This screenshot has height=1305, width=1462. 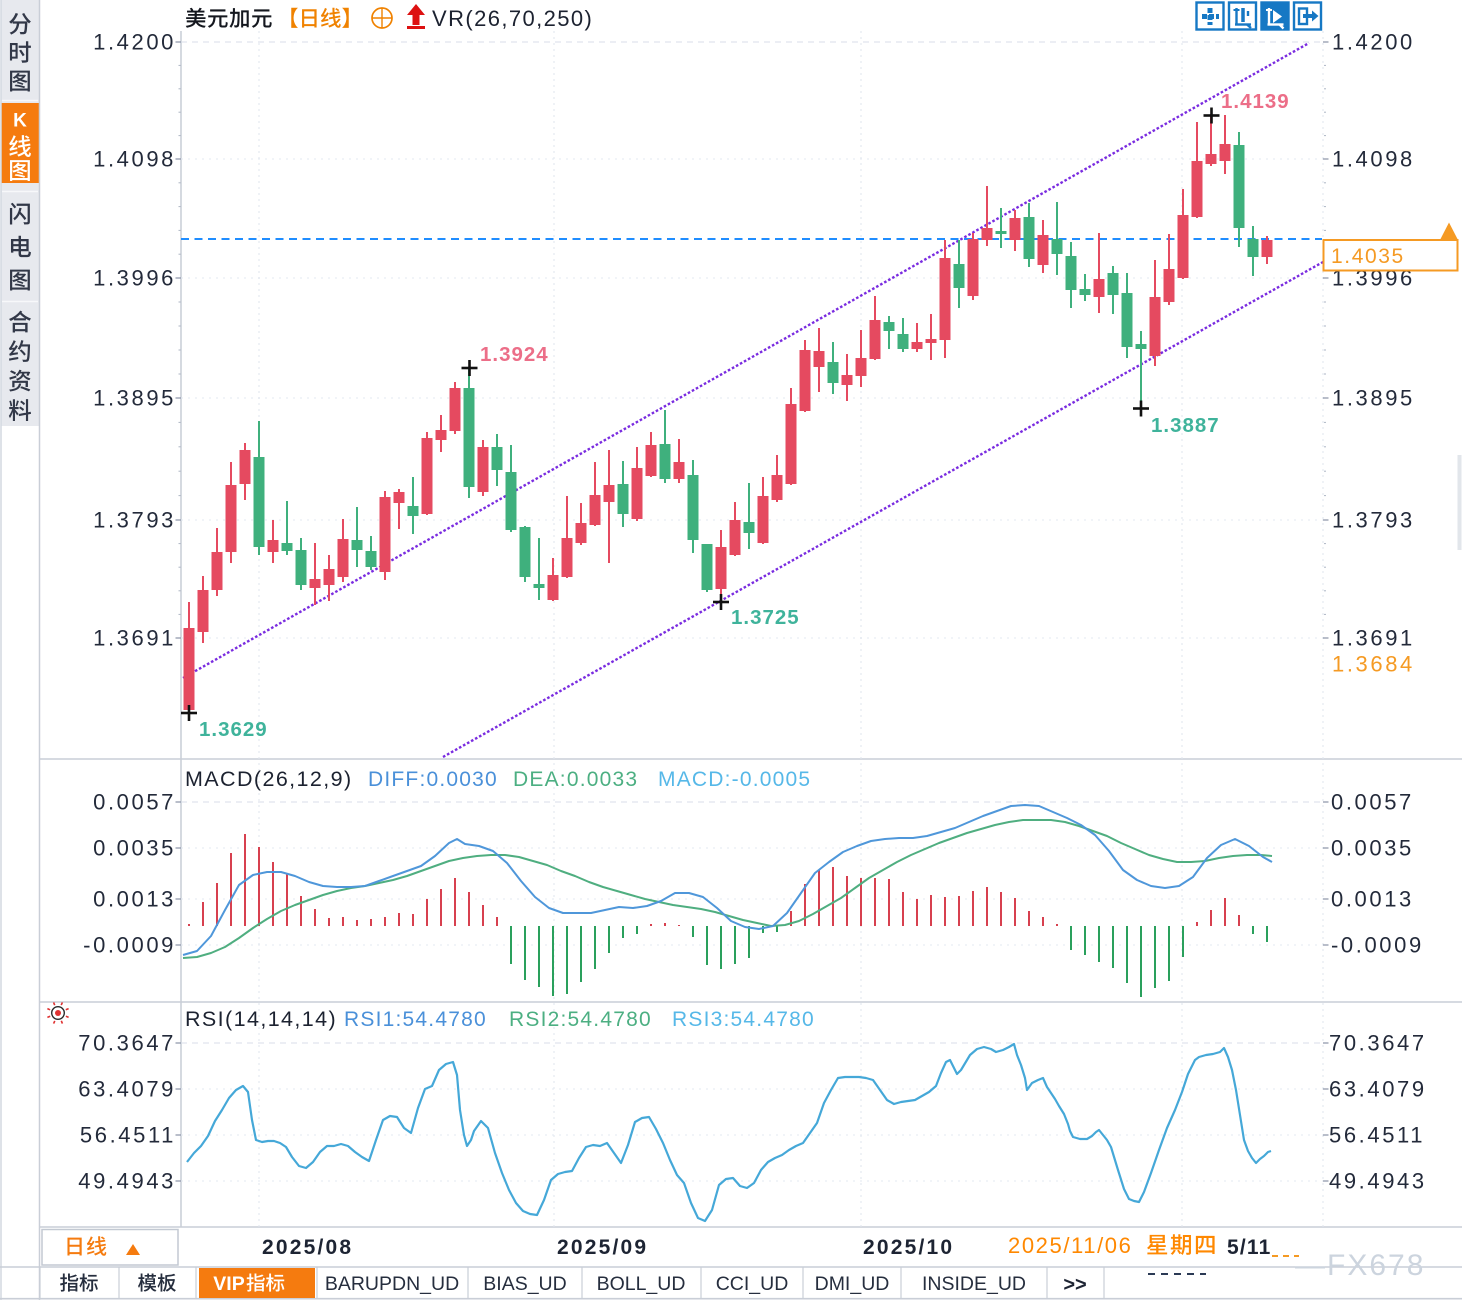 What do you see at coordinates (974, 1284) in the screenshot?
I see `svg-text: INSIDE_UD` at bounding box center [974, 1284].